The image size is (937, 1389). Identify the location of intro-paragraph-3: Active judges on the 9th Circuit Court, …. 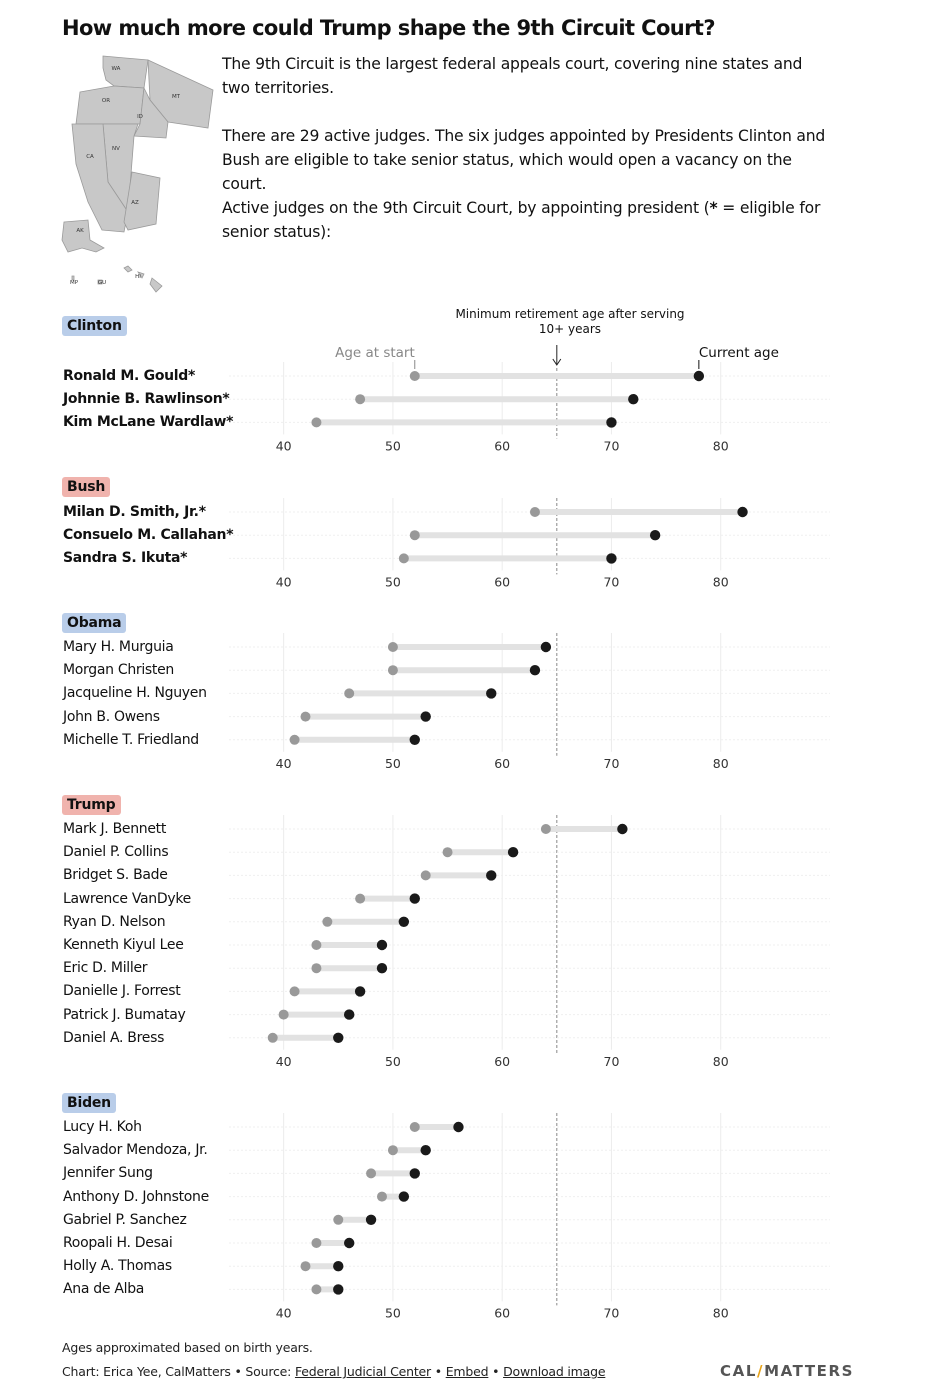
(527, 220).